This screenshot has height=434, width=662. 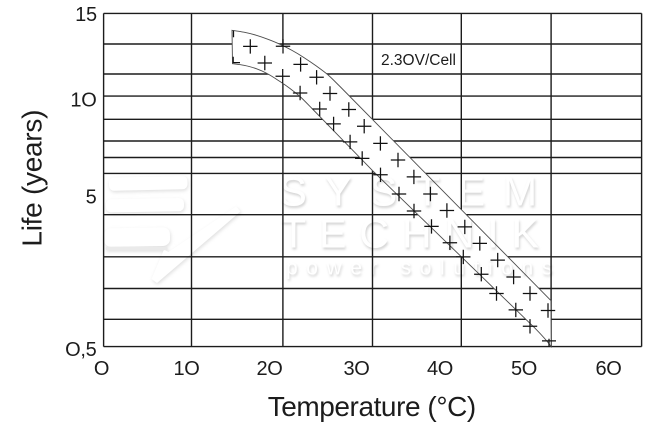 I want to click on svg-text: 15, so click(x=86, y=15).